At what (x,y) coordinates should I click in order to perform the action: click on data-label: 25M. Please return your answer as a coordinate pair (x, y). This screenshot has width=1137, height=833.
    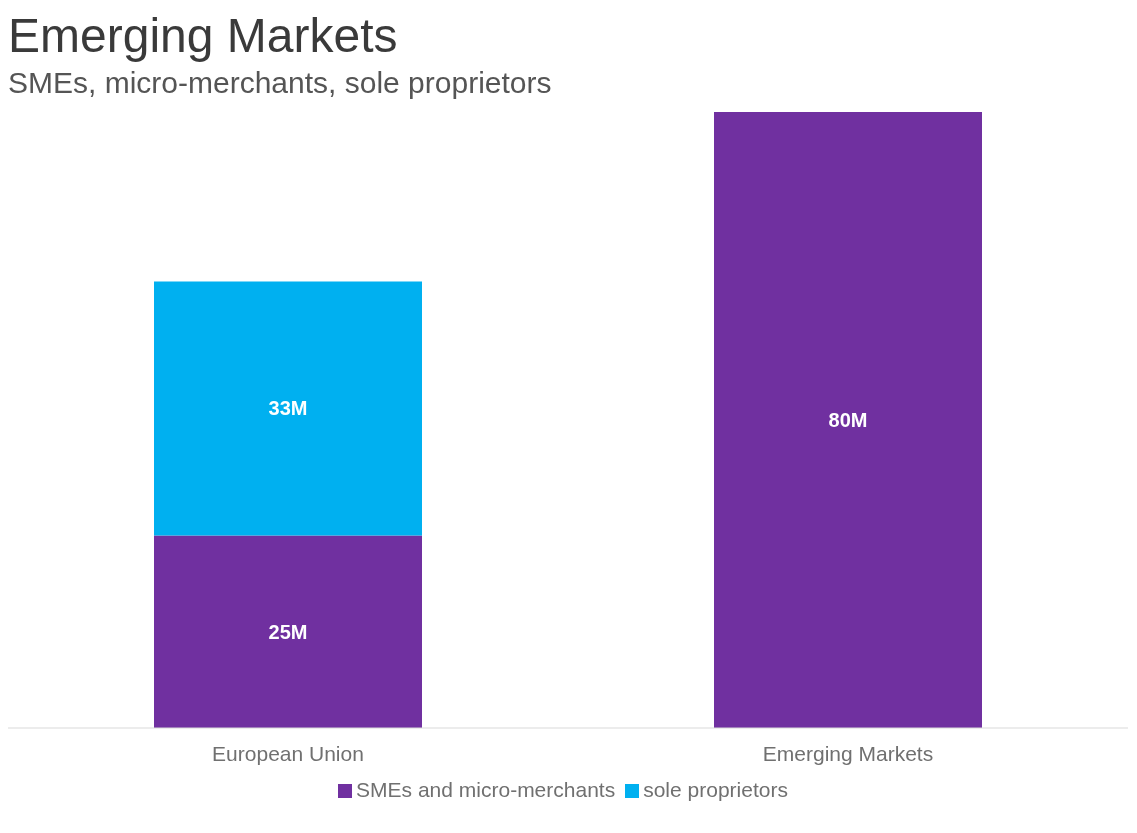
    Looking at the image, I should click on (288, 631).